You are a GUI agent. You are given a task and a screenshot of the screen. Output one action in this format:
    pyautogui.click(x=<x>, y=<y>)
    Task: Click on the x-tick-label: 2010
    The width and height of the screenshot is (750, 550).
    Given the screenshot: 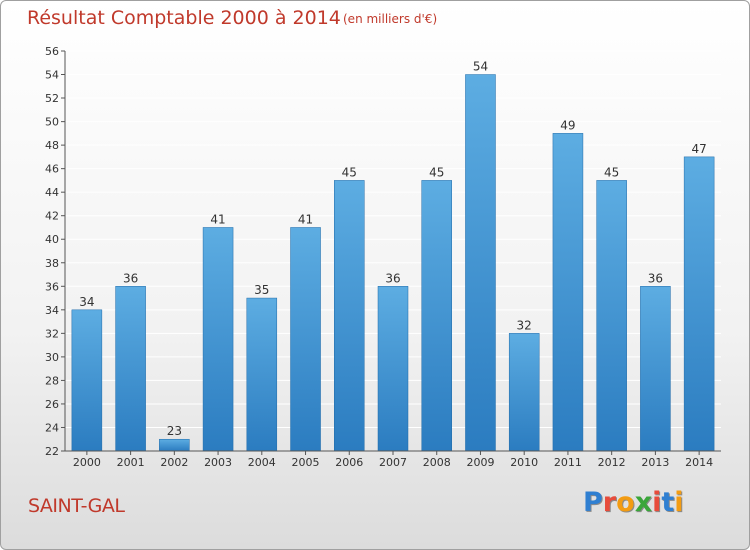 What is the action you would take?
    pyautogui.click(x=524, y=462)
    